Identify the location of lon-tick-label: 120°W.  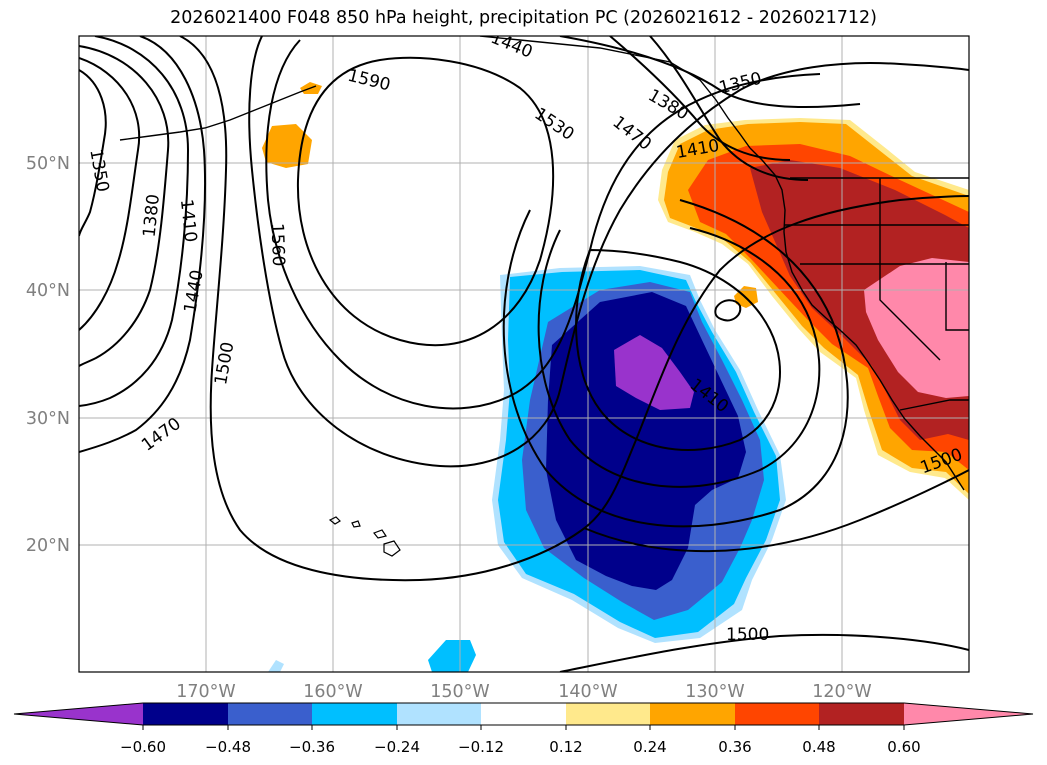
(841, 692).